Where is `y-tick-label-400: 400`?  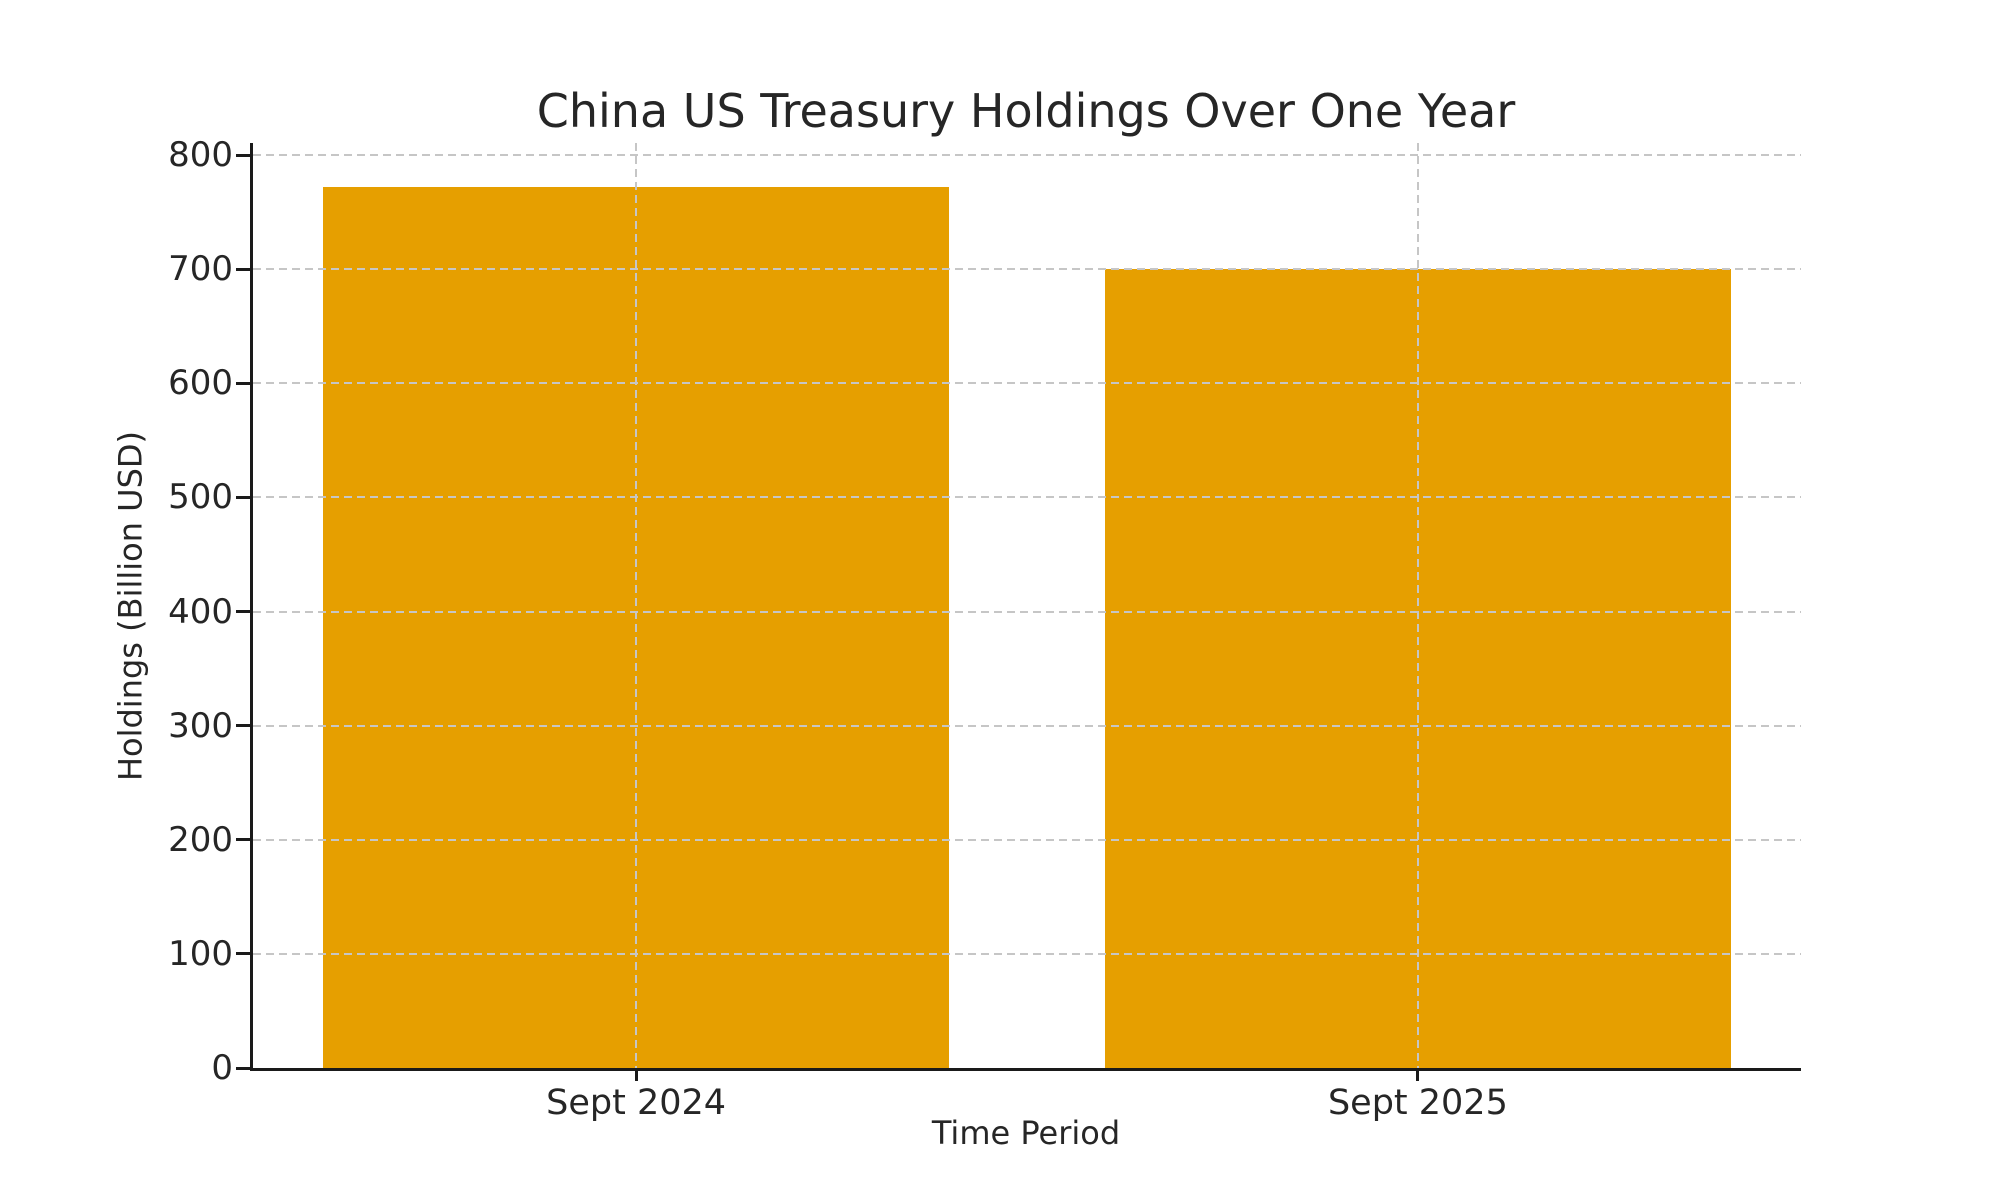
y-tick-label-400: 400 is located at coordinates (200, 611).